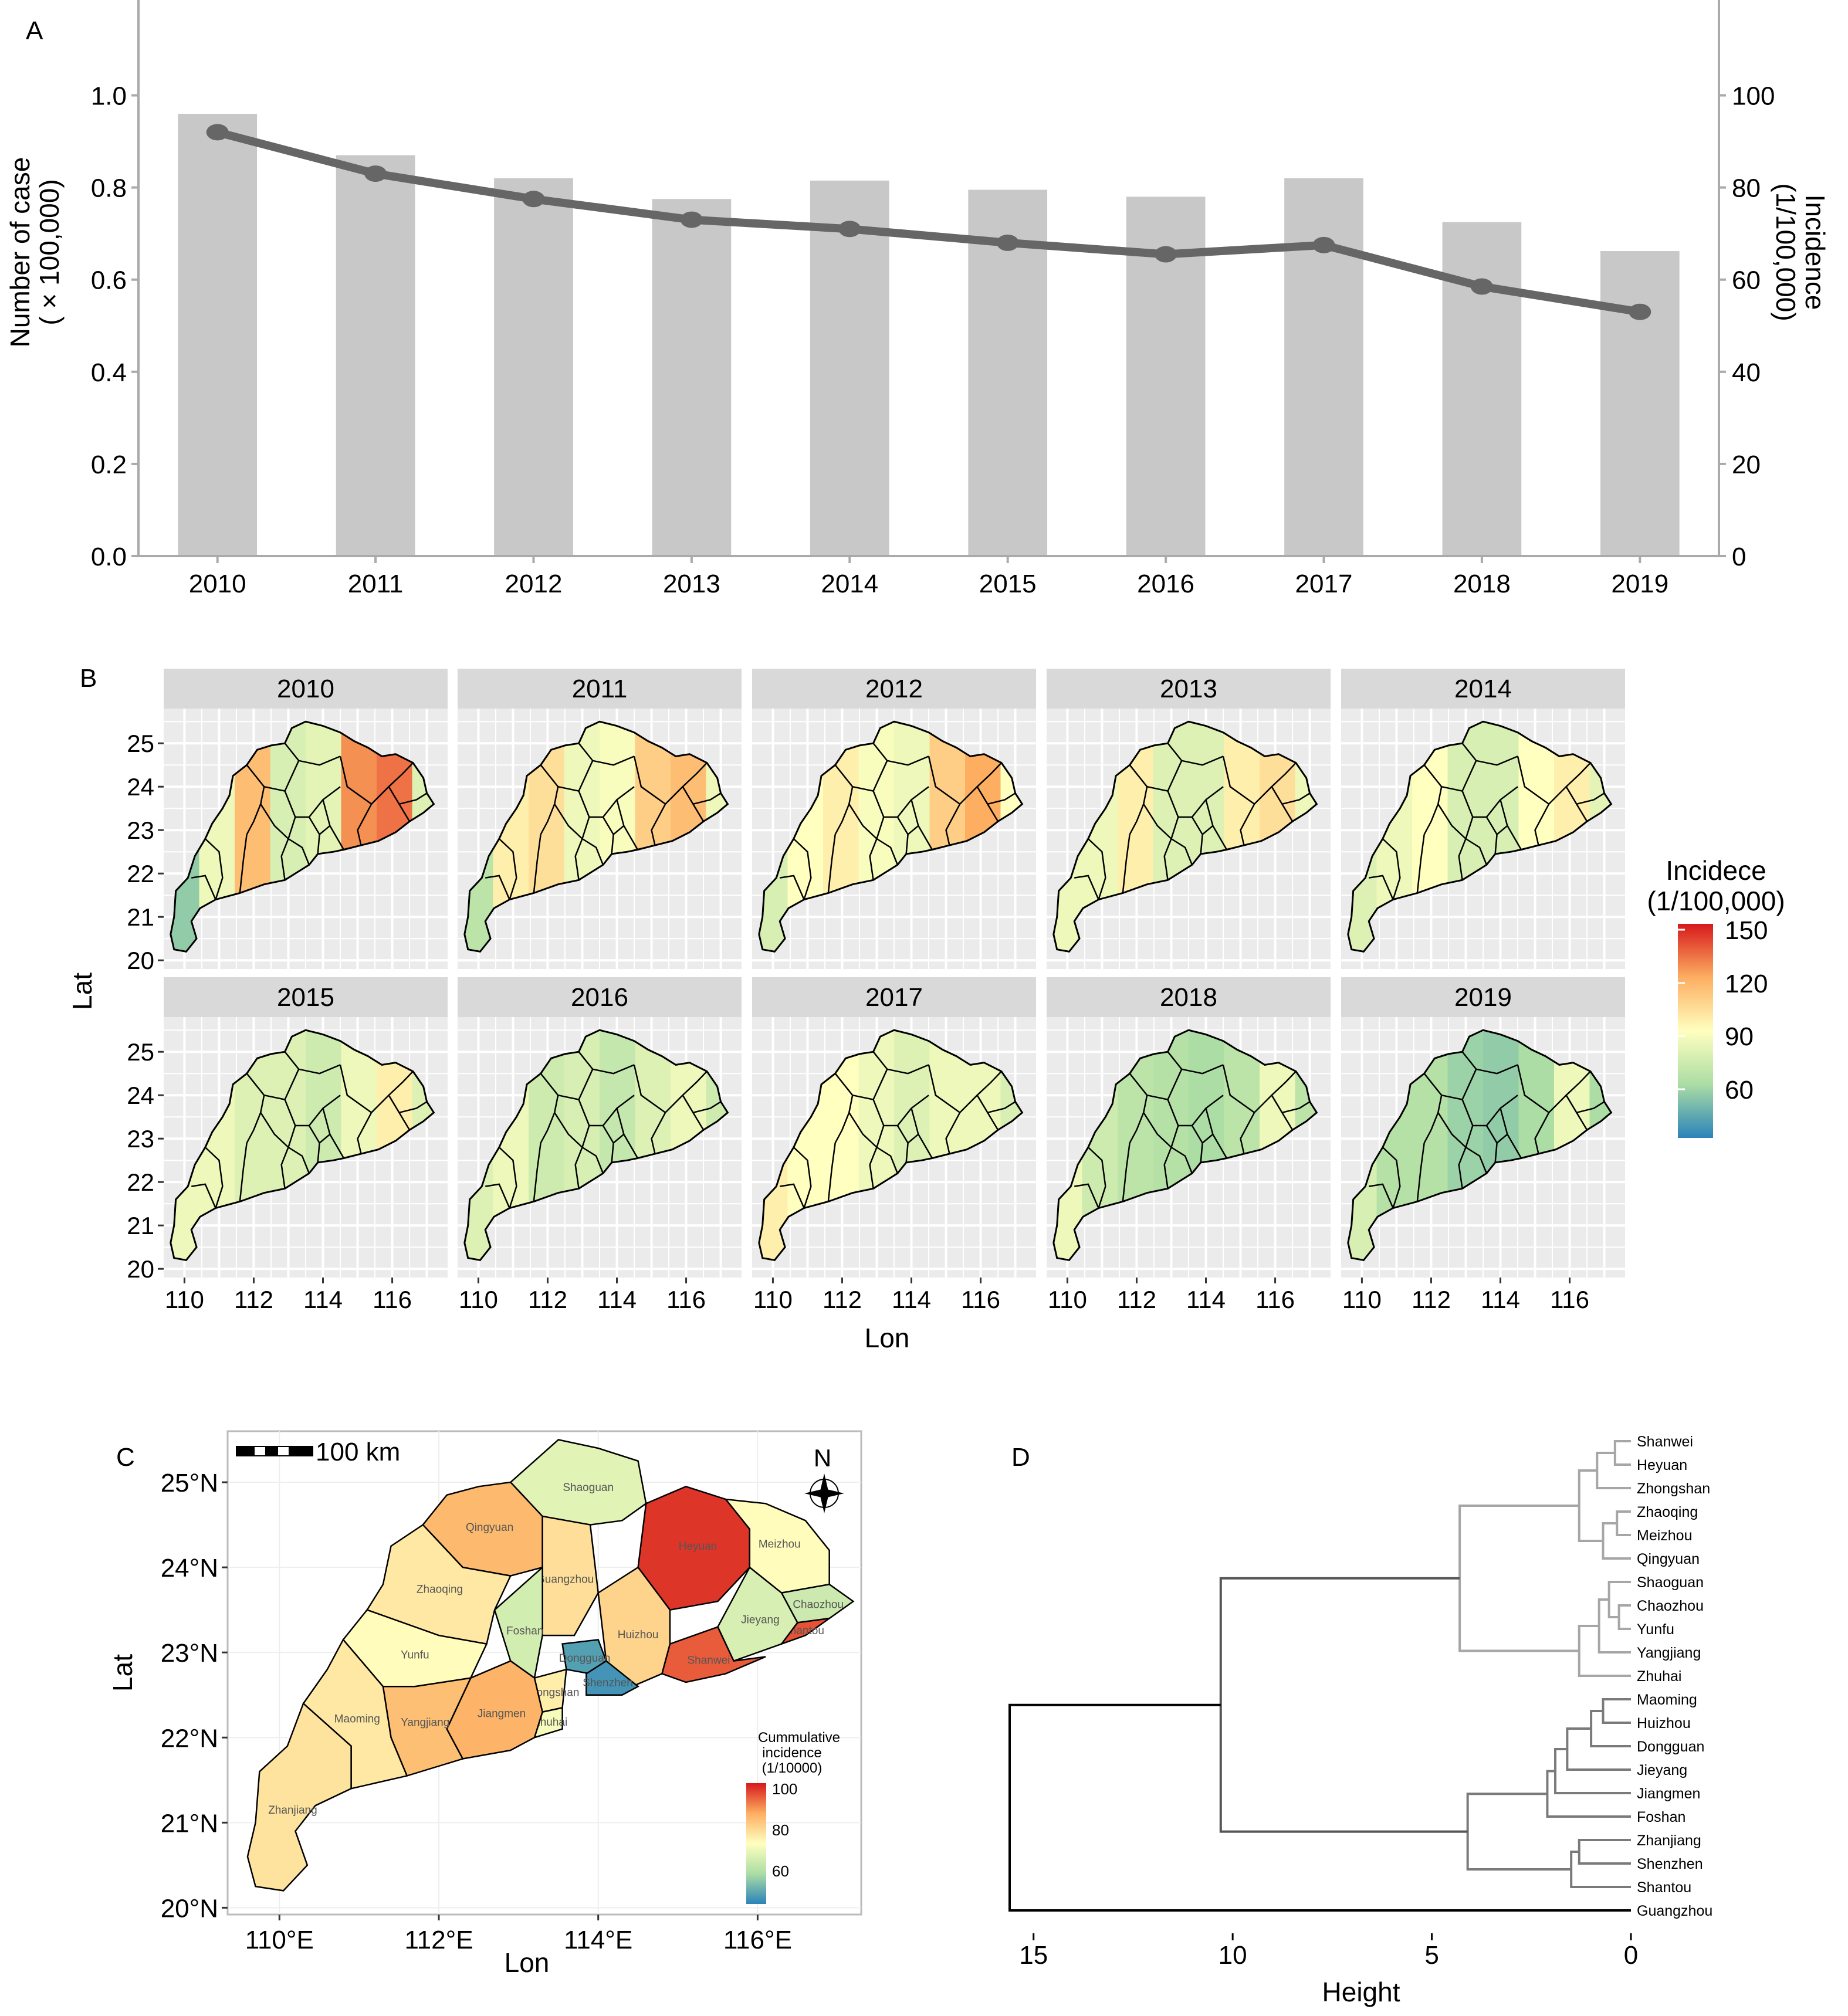 The width and height of the screenshot is (1848, 2016). I want to click on left-tick-label: 0.0, so click(109, 557).